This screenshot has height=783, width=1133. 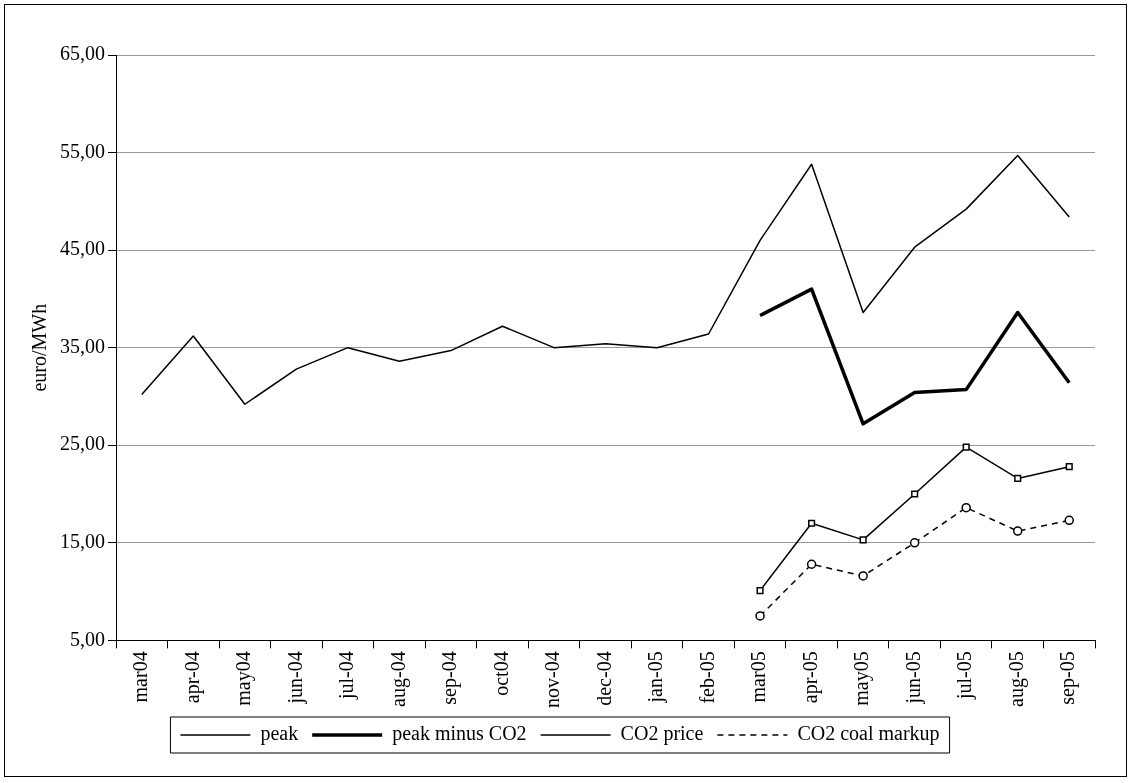 I want to click on x-tick-label: apr-04, so click(x=192, y=677).